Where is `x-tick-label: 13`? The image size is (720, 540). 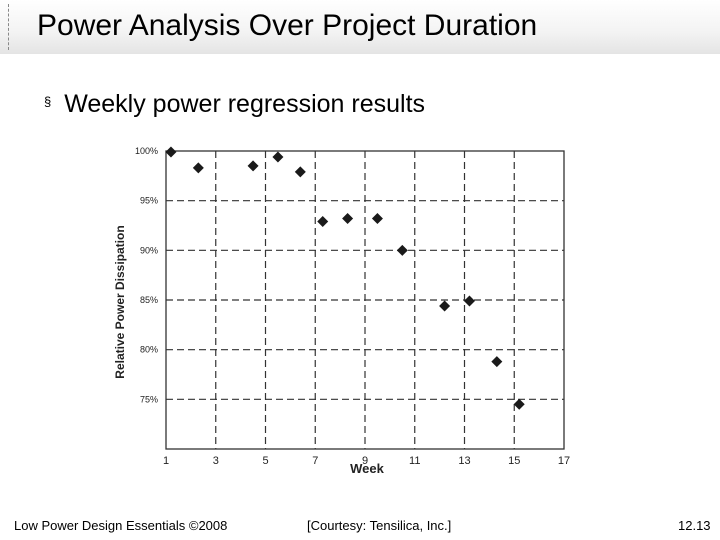
x-tick-label: 13 is located at coordinates (464, 461).